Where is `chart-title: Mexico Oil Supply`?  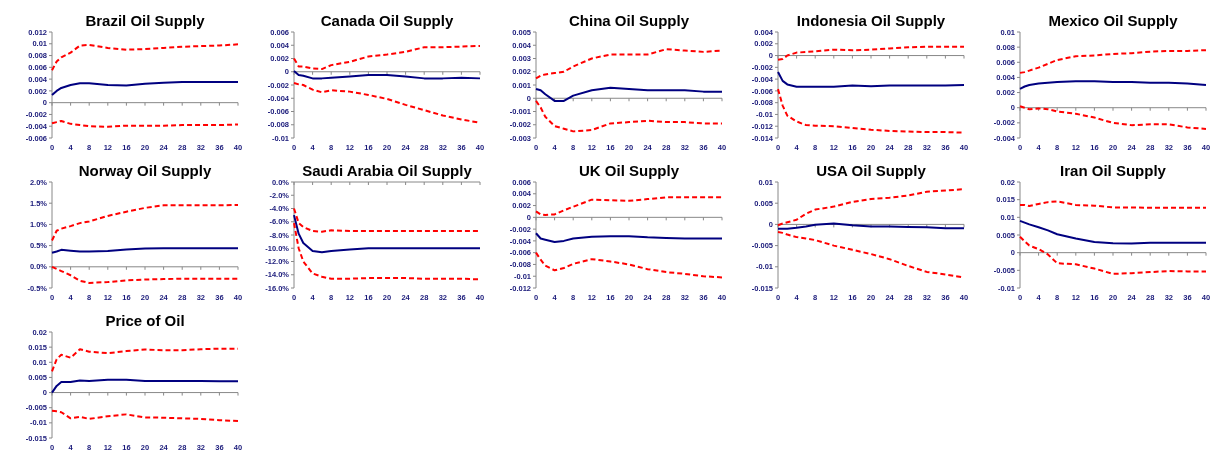
chart-title: Mexico Oil Supply is located at coordinates (1113, 20).